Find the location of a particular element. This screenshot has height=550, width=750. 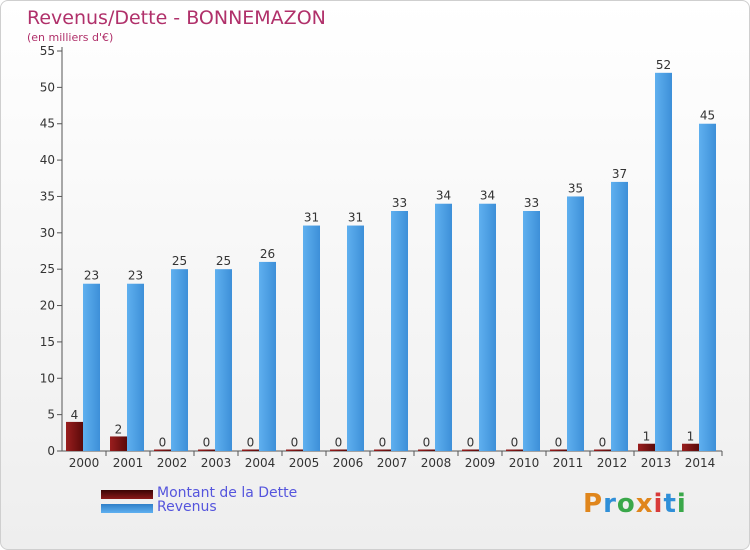

x-tick-label: 2002 is located at coordinates (172, 463).